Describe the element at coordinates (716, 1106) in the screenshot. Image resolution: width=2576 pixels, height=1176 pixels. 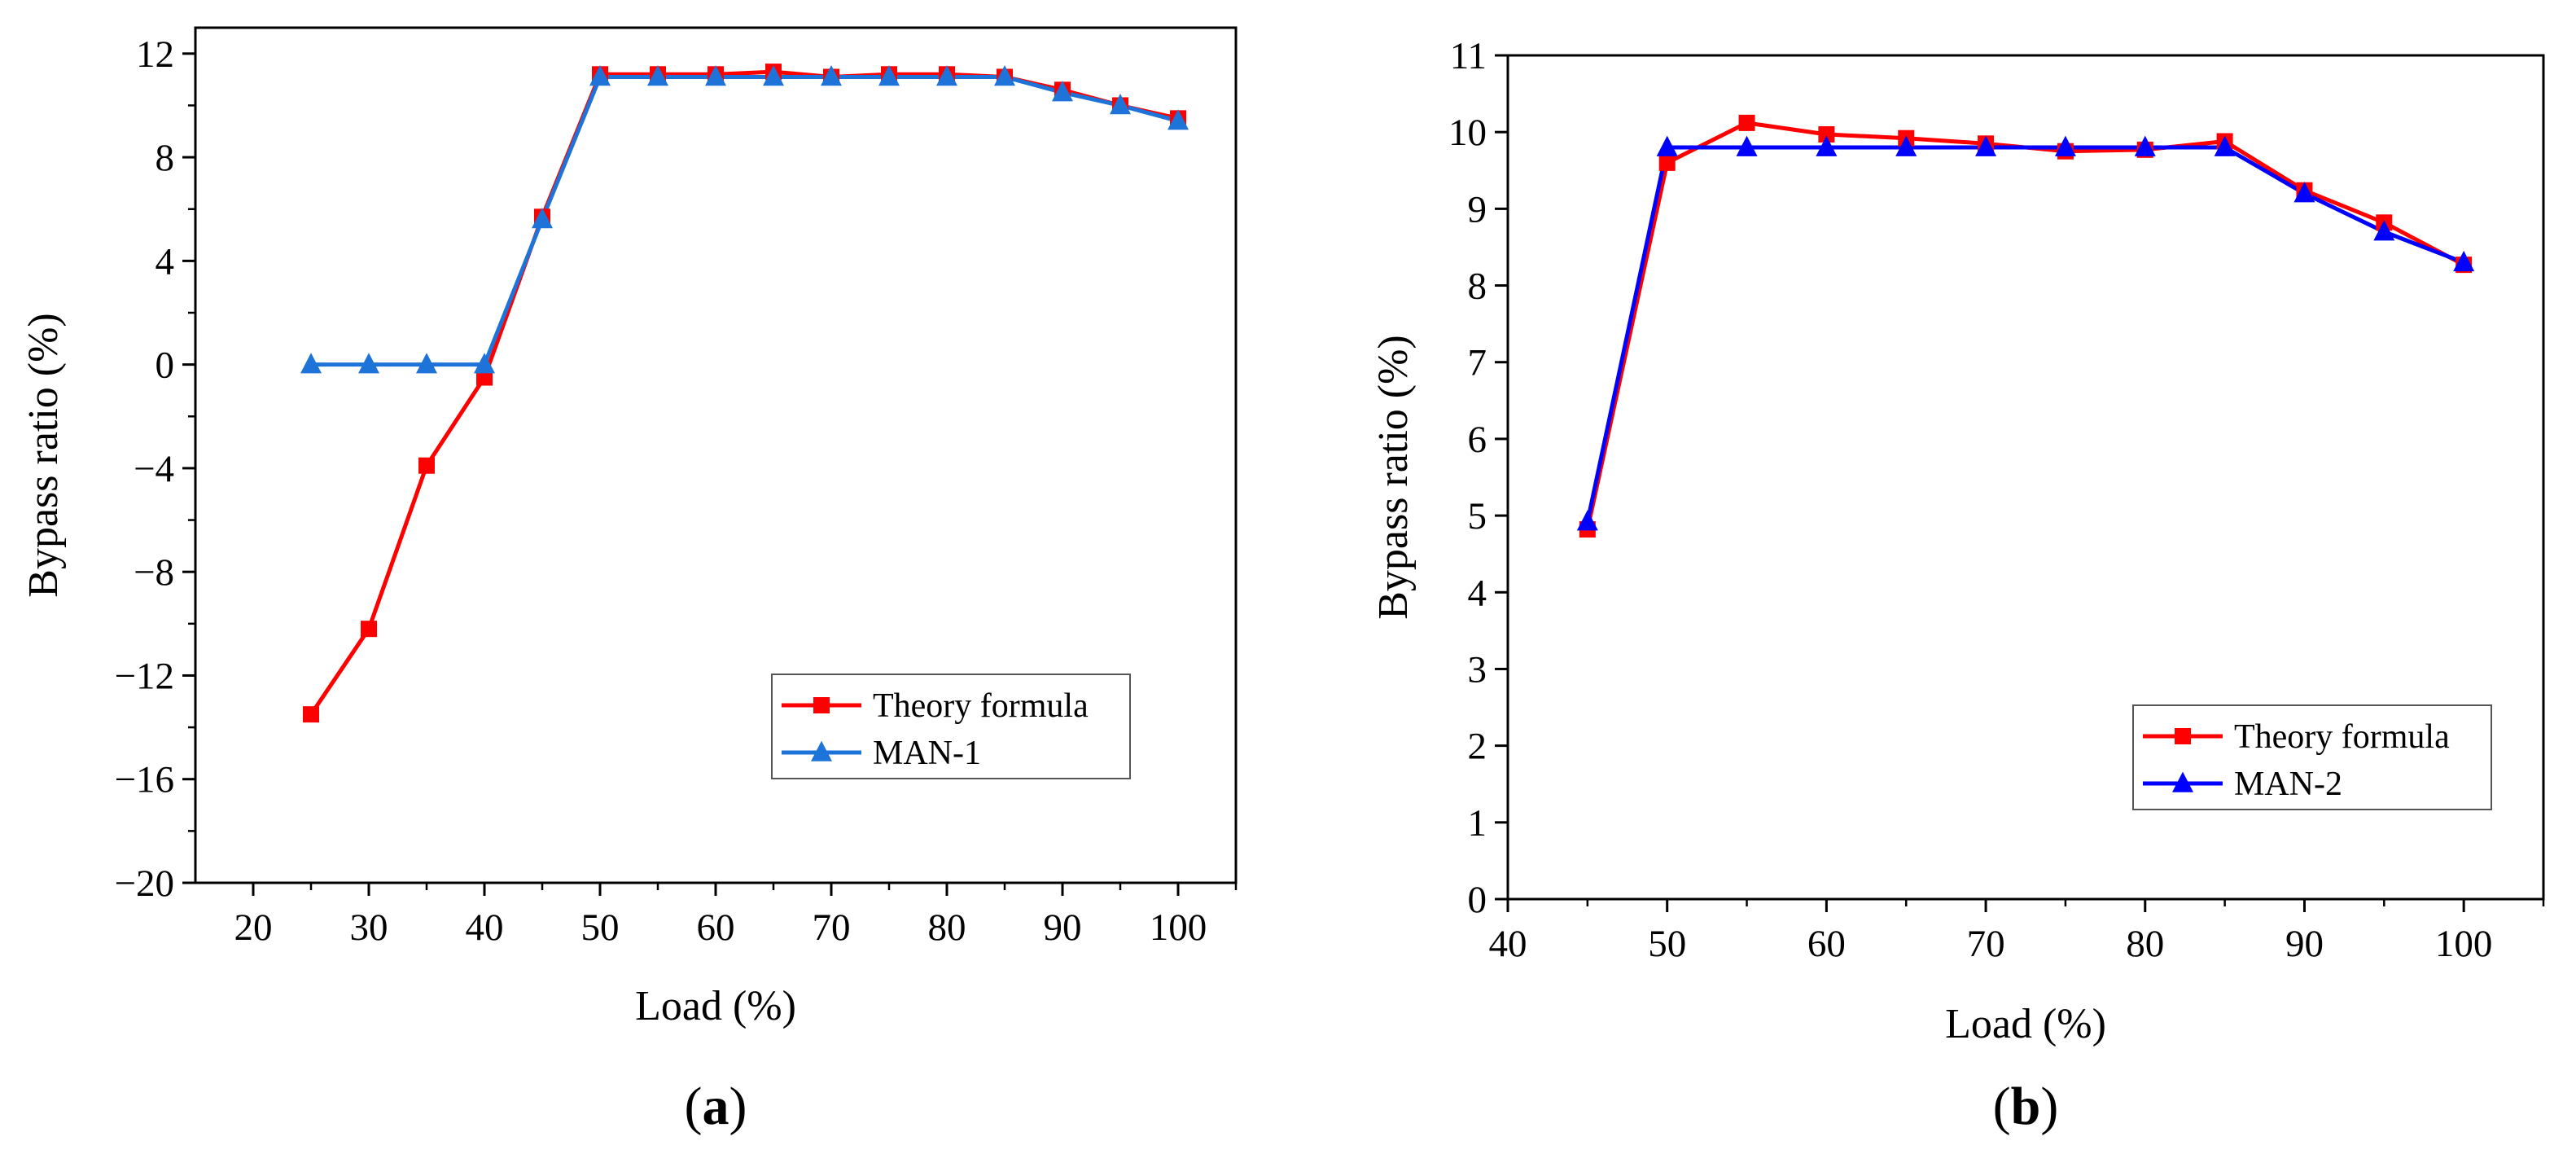
I see `panel-label: (a)` at that location.